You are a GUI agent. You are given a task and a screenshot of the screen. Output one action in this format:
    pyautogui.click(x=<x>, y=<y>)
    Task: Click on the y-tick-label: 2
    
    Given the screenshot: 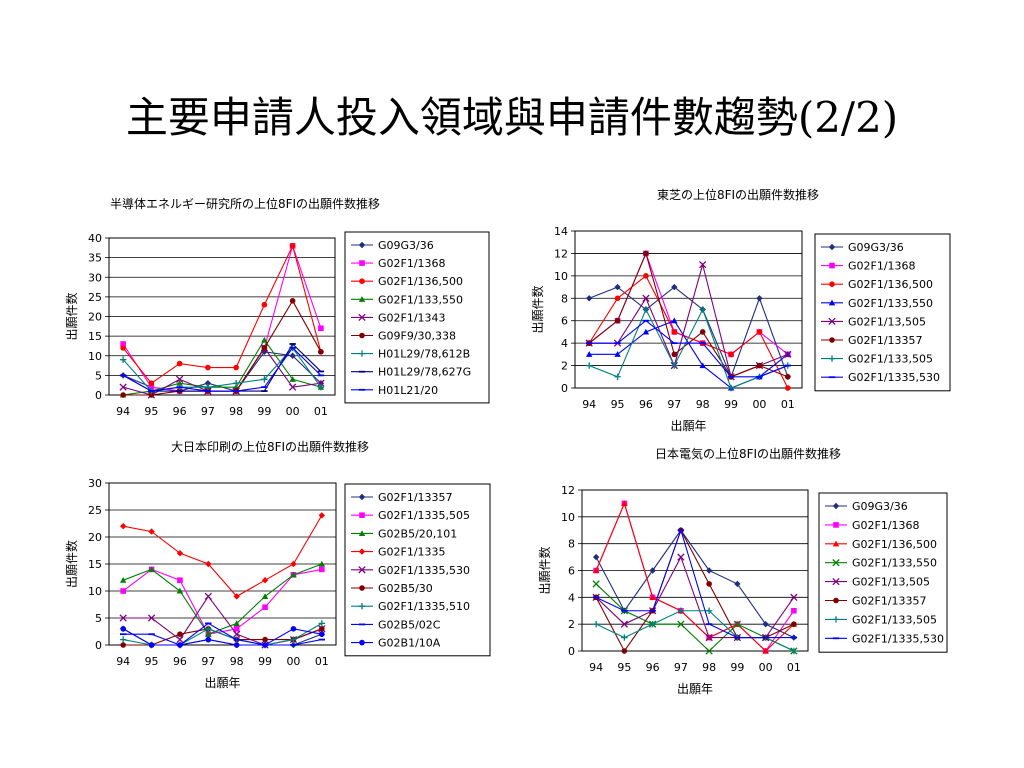 What is the action you would take?
    pyautogui.click(x=571, y=624)
    